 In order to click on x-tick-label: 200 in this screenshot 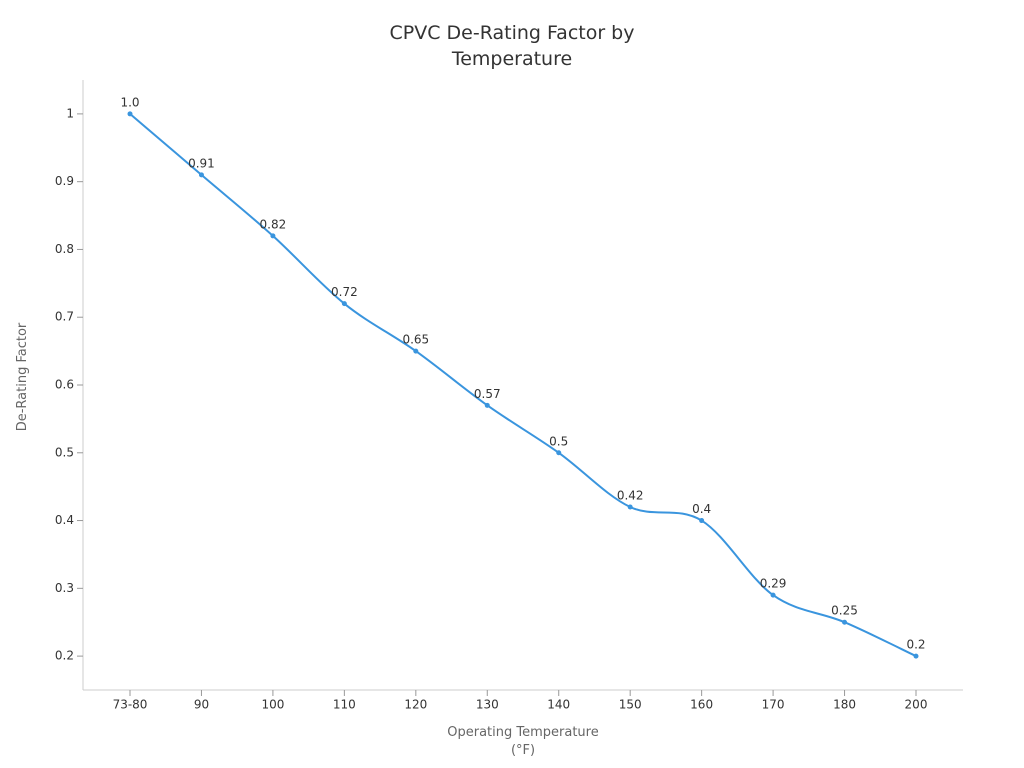, I will do `click(916, 705)`.